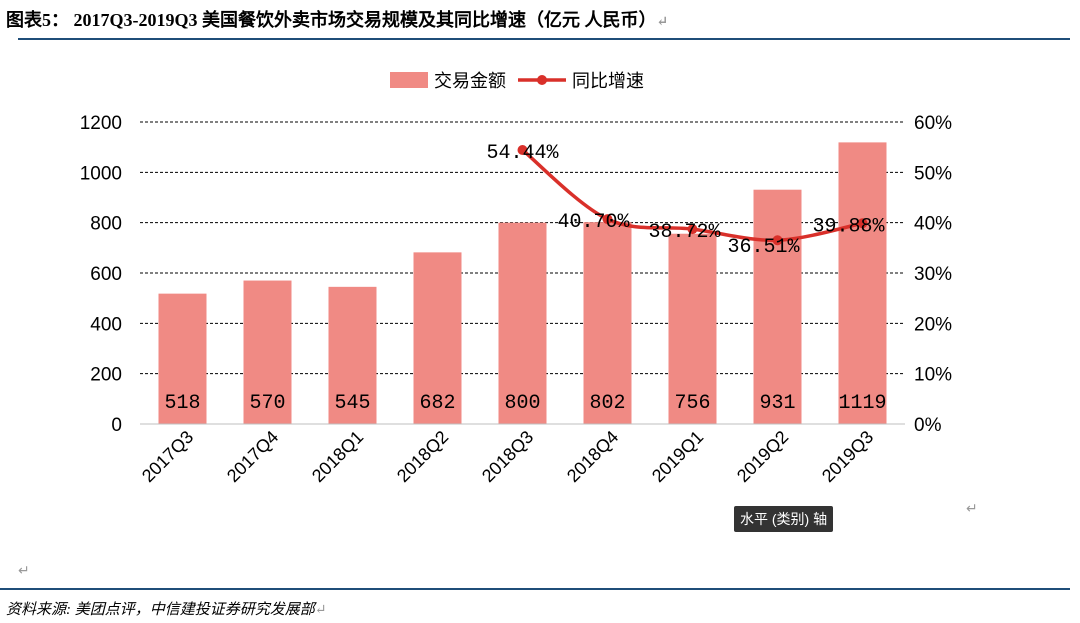  I want to click on bar-value-label: 800, so click(522, 403).